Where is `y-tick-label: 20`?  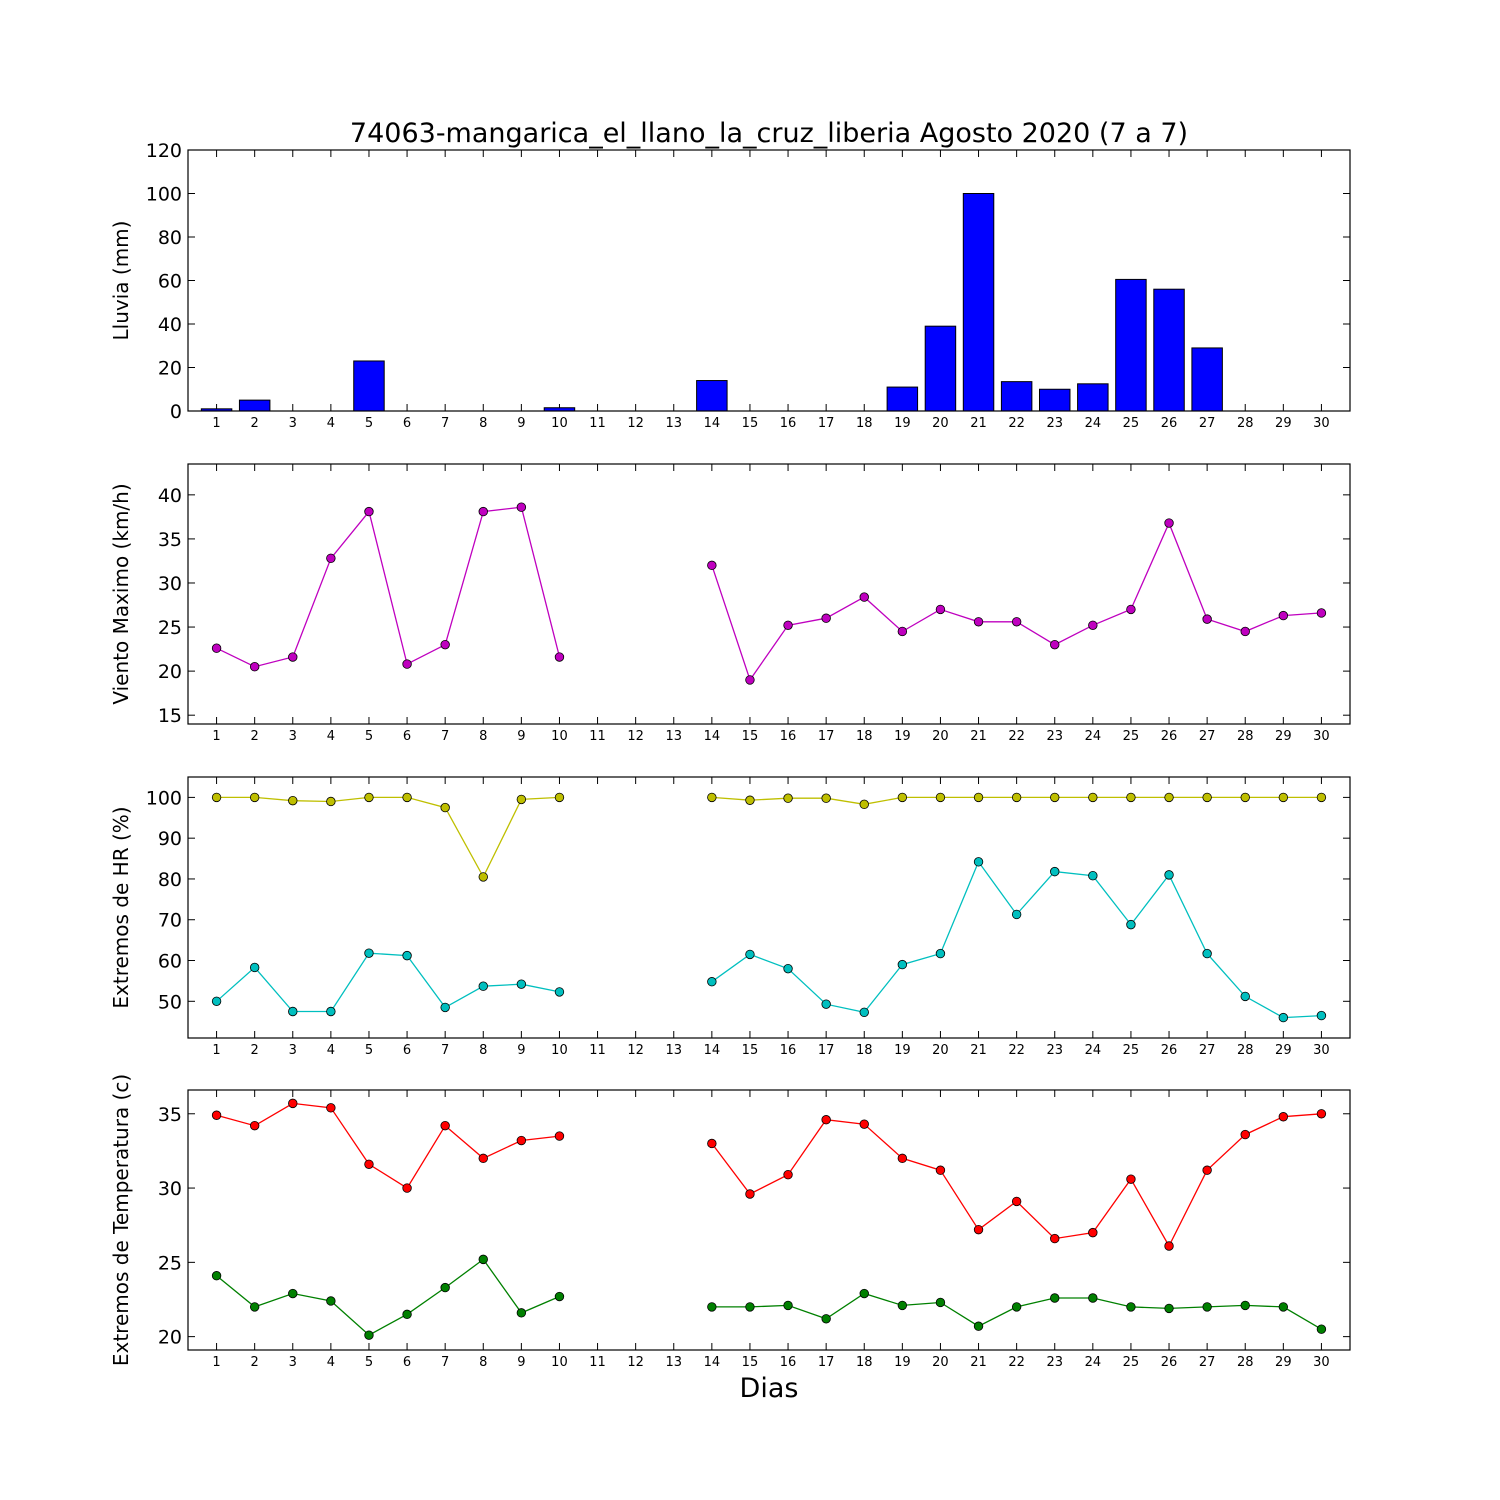
y-tick-label: 20 is located at coordinates (170, 369).